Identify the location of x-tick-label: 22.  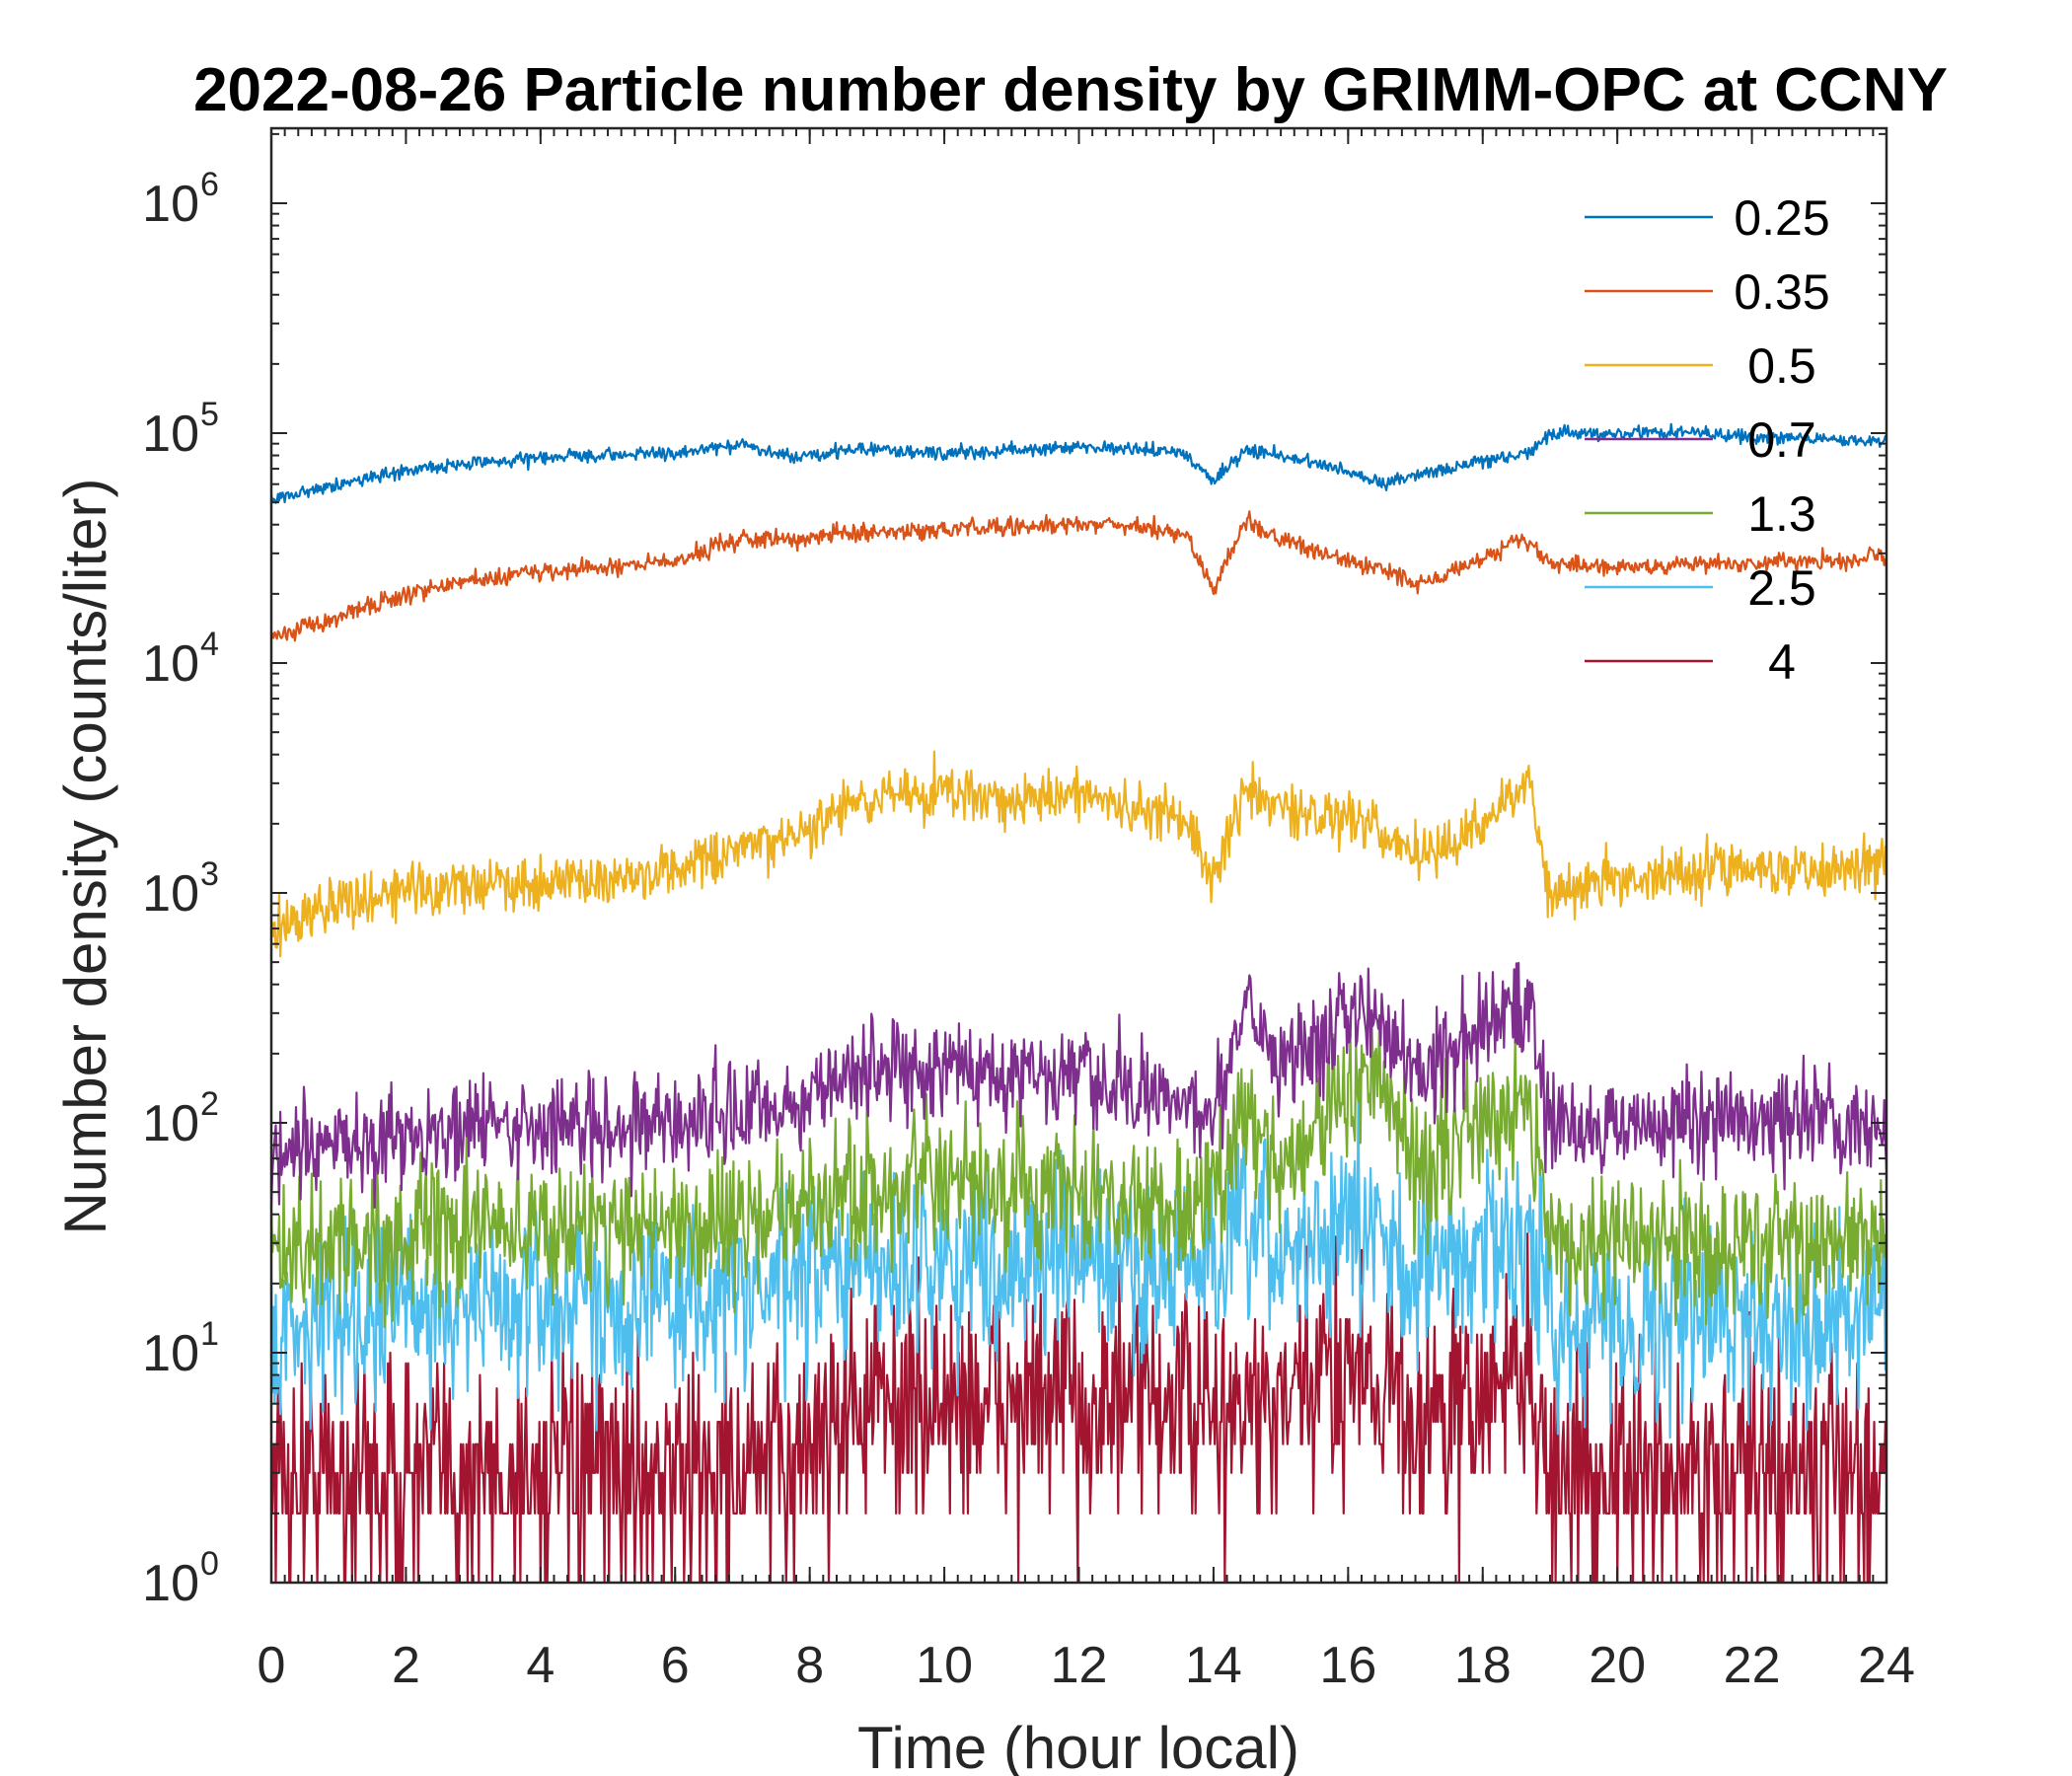
(1753, 1666).